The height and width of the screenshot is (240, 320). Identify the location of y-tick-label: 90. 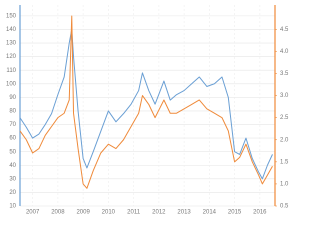
(12, 98).